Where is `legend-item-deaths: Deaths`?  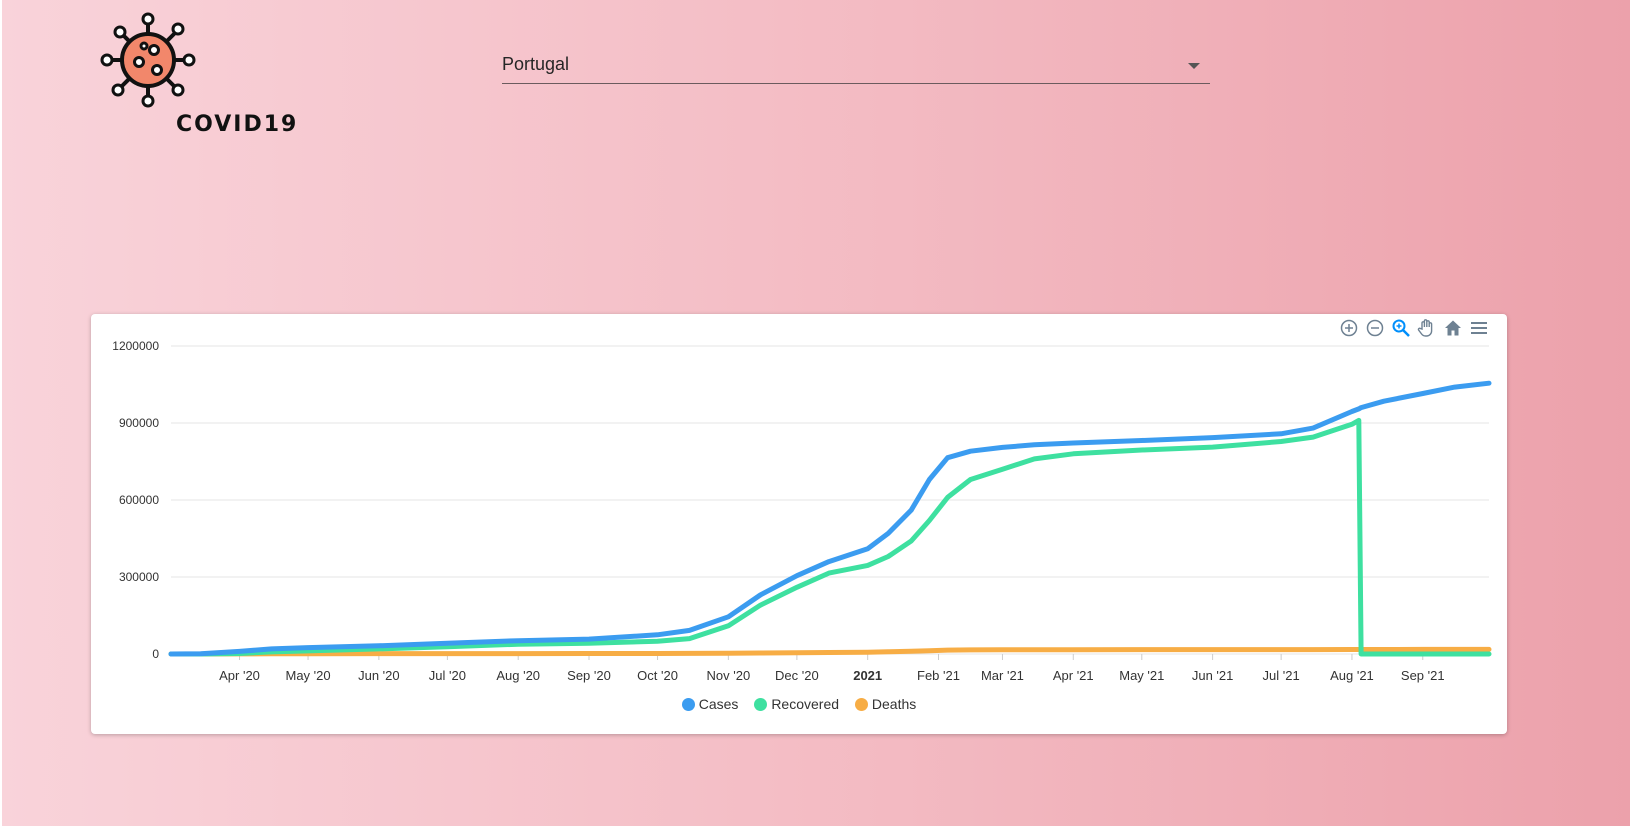 legend-item-deaths: Deaths is located at coordinates (885, 704).